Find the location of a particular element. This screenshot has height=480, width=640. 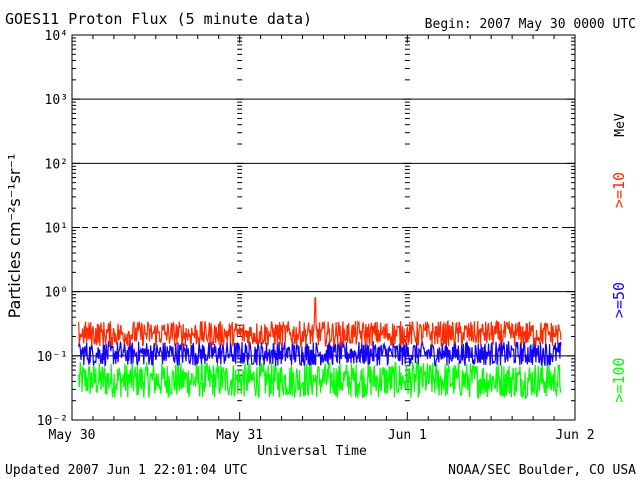

x-tick-label: Jun 2 is located at coordinates (574, 435).